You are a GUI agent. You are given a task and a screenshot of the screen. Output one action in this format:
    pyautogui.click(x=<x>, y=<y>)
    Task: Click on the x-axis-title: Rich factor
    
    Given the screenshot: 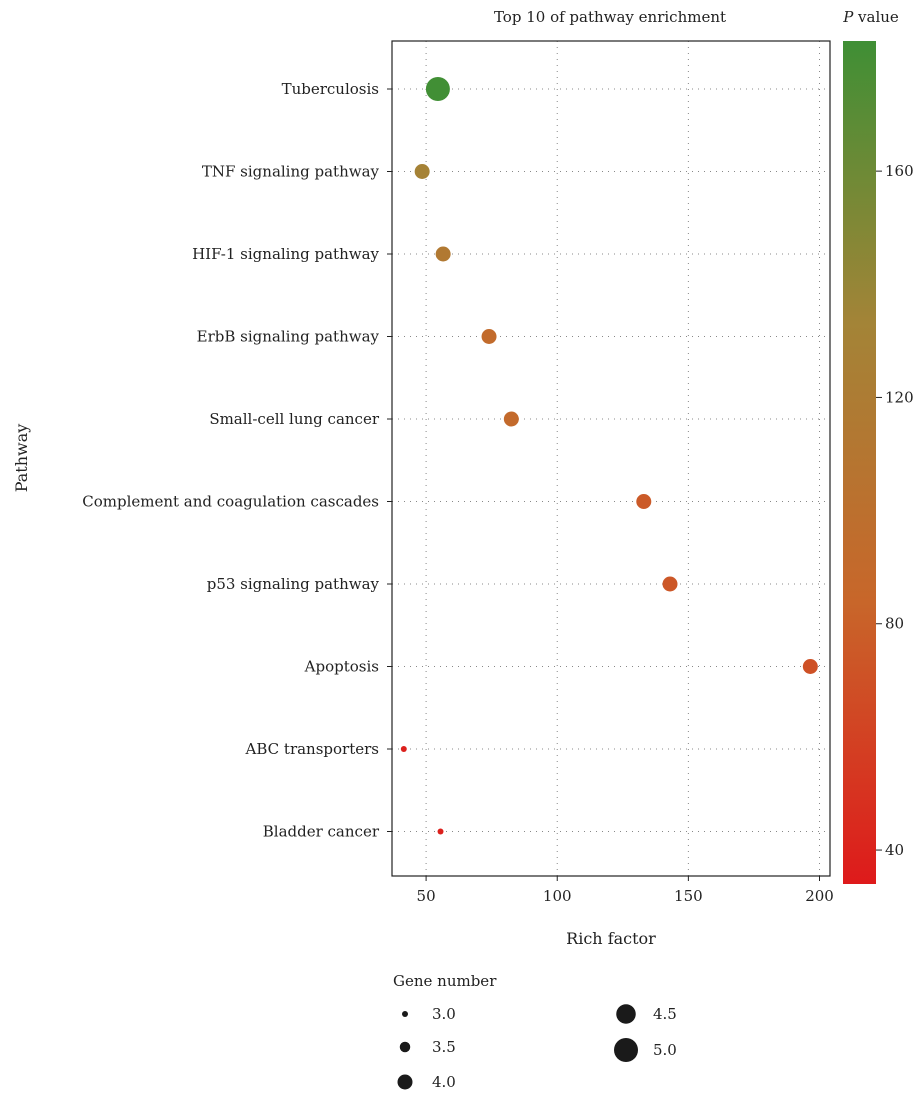 What is the action you would take?
    pyautogui.click(x=611, y=938)
    